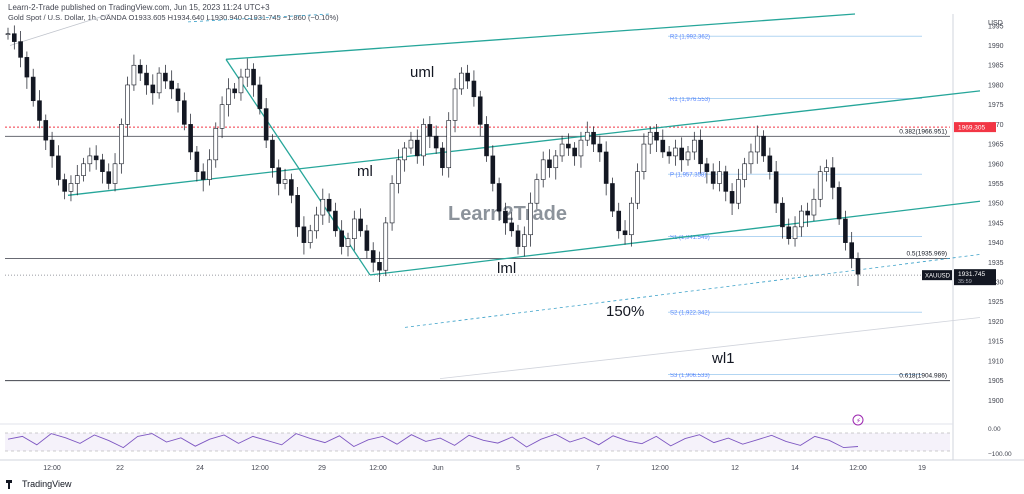 This screenshot has width=1024, height=494. I want to click on pivot-label: S3 (1,906.533), so click(690, 376).